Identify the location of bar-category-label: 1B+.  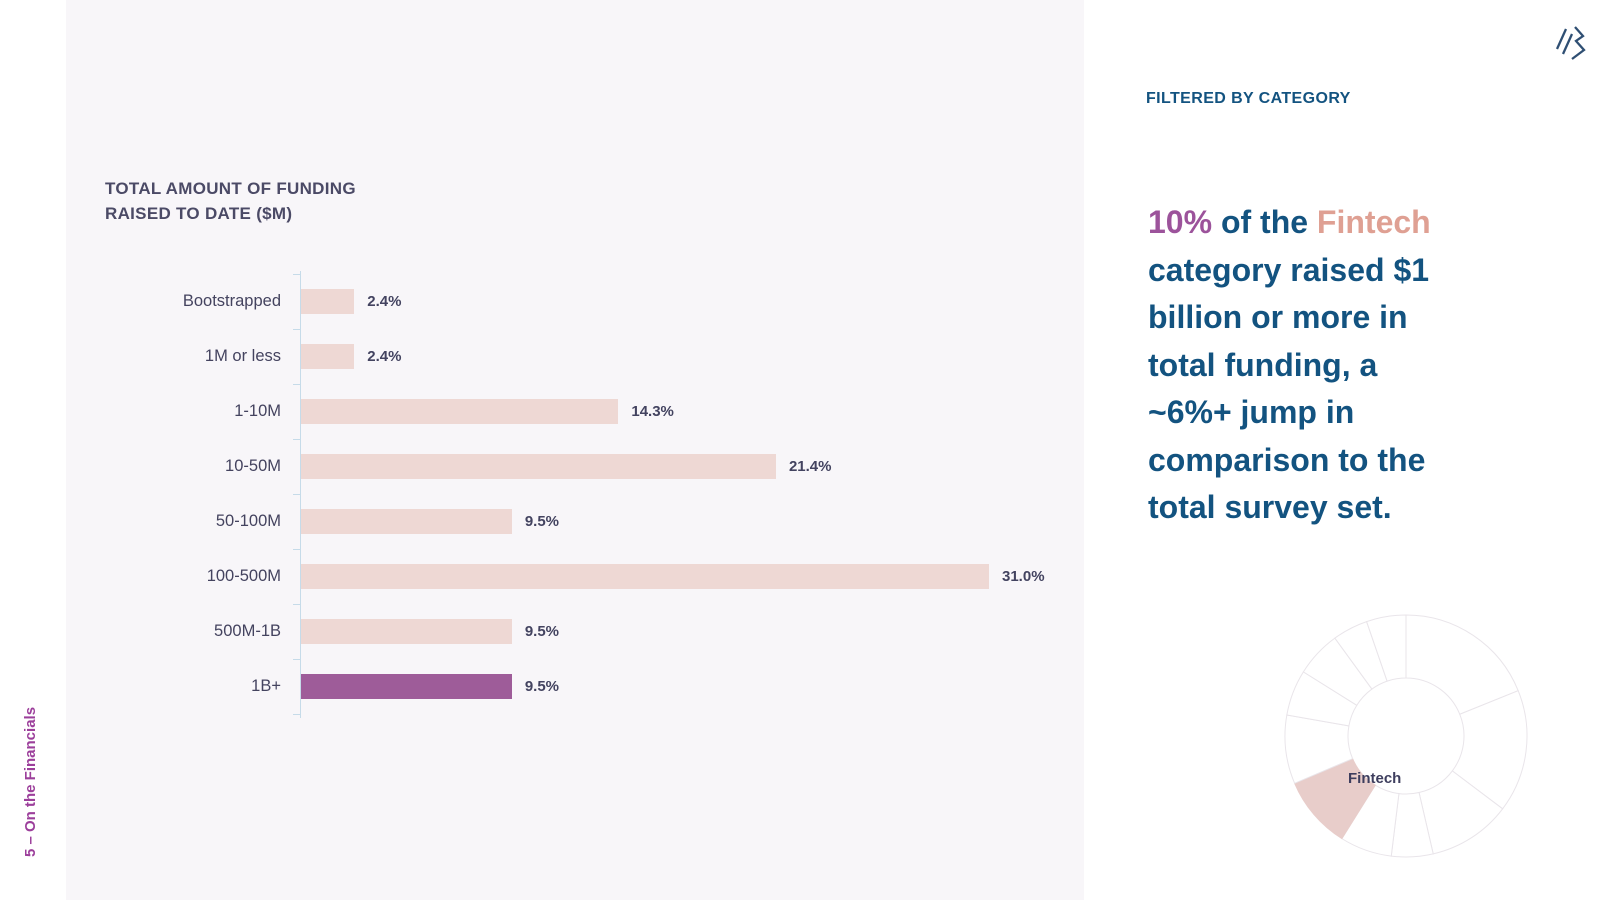
(266, 686).